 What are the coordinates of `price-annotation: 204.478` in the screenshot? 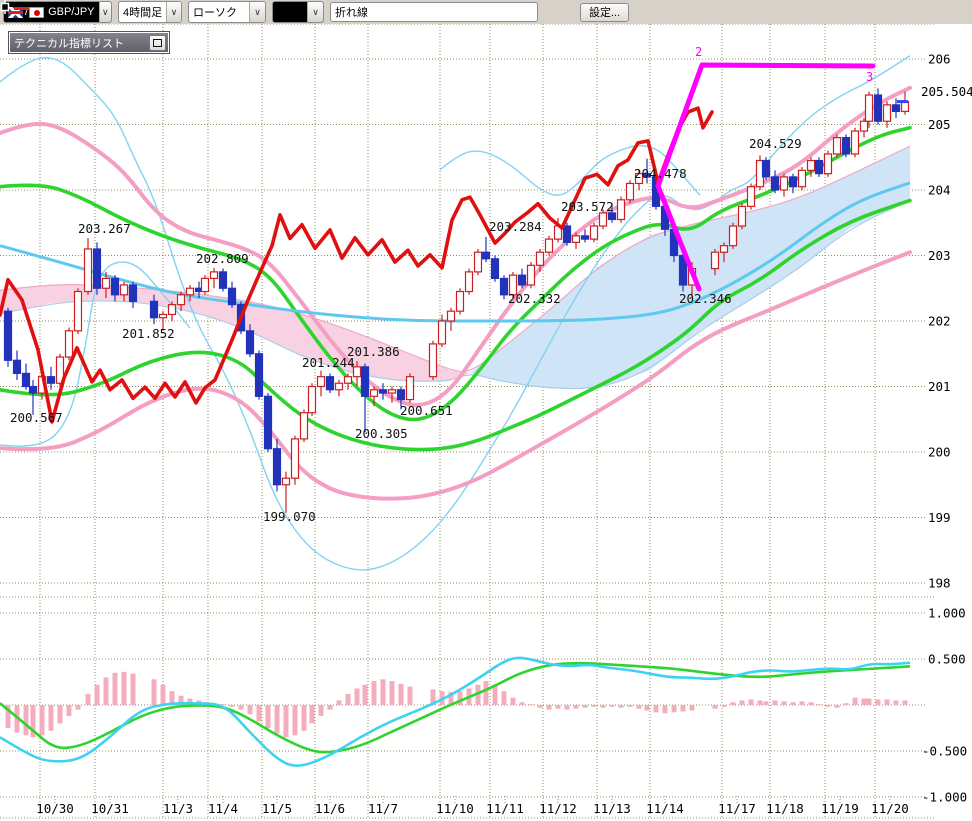 It's located at (660, 173).